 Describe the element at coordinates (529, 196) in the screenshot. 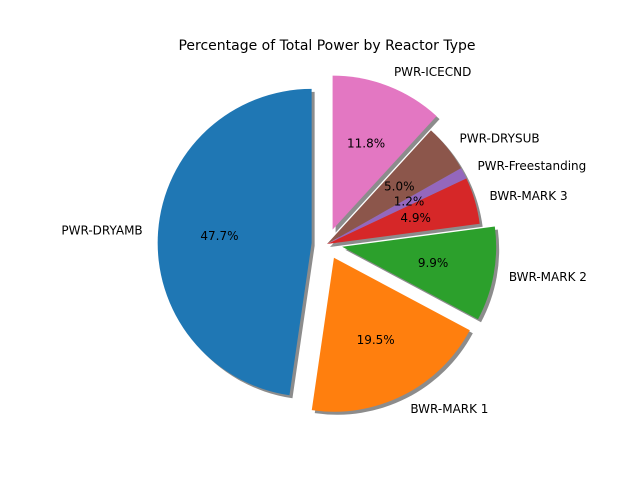

I see `slice-label-bwr-mark-3: BWR-MARK 3` at that location.